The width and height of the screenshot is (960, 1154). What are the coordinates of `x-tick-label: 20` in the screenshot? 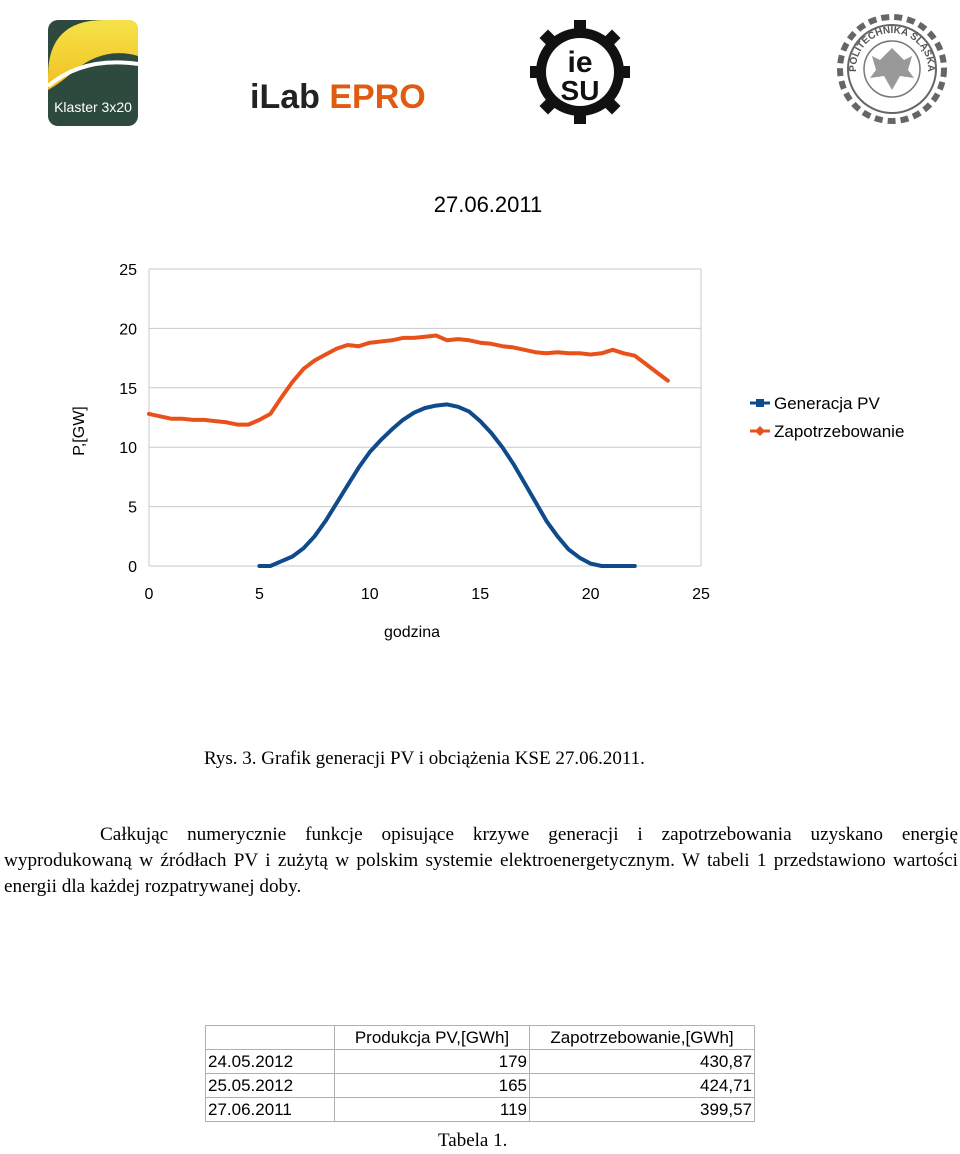 It's located at (591, 594).